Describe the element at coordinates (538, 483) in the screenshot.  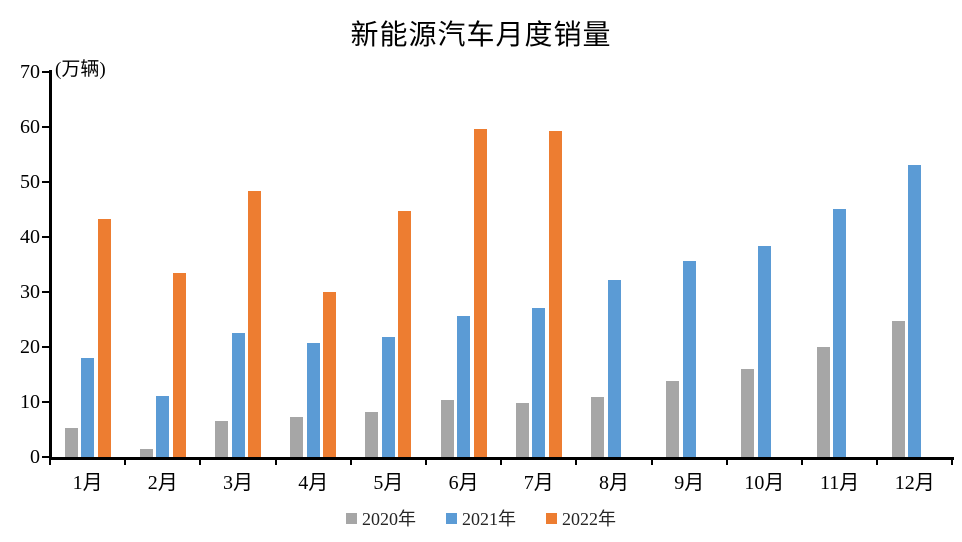
I see `x-axis-label: 7月` at that location.